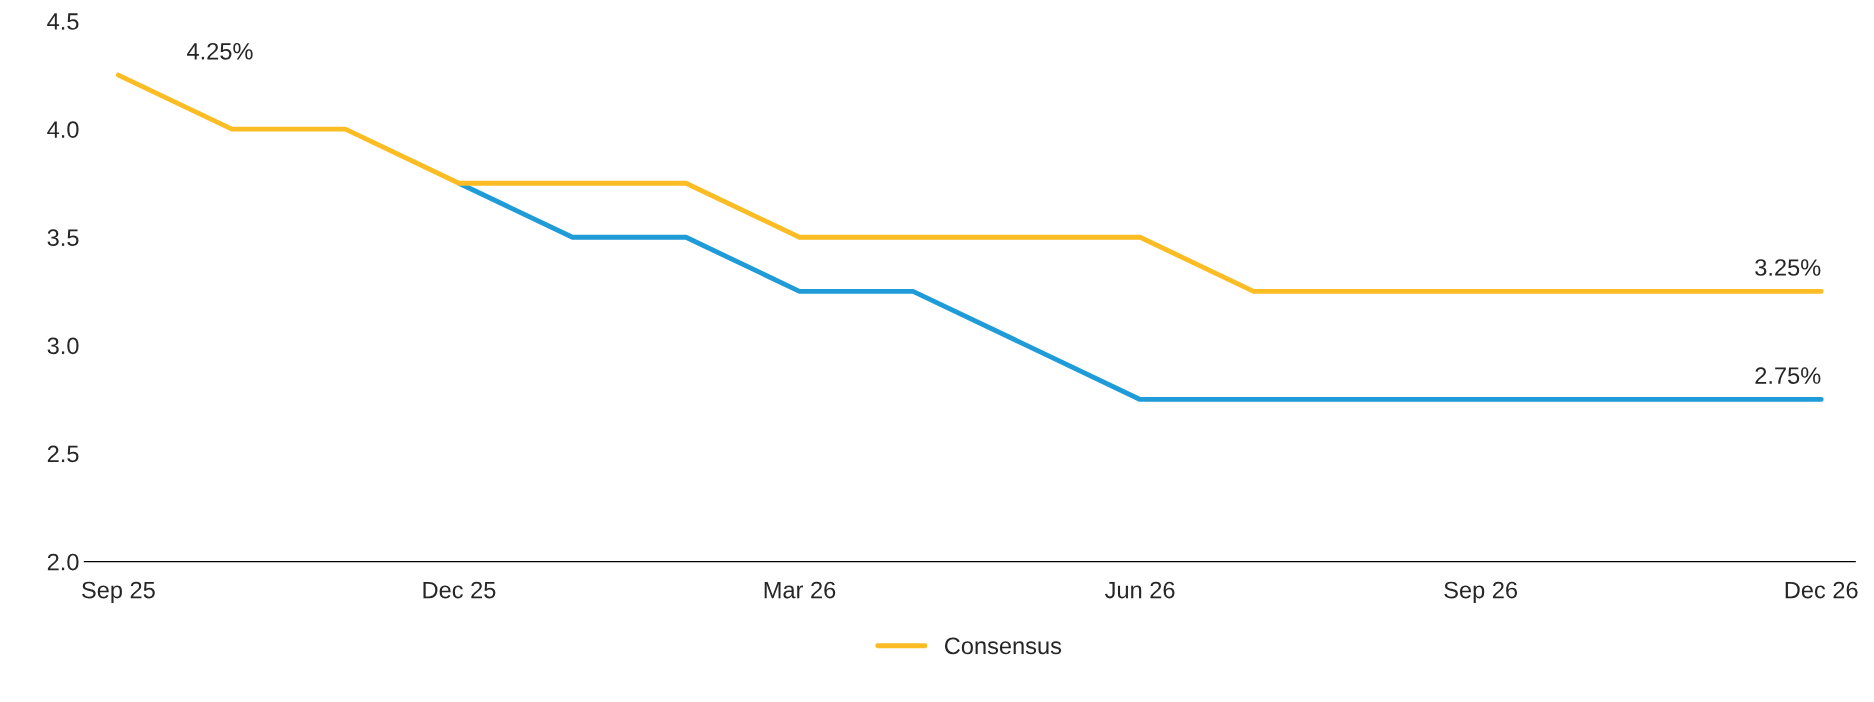 This screenshot has width=1874, height=702. I want to click on legend-label: Consensus, so click(1003, 646).